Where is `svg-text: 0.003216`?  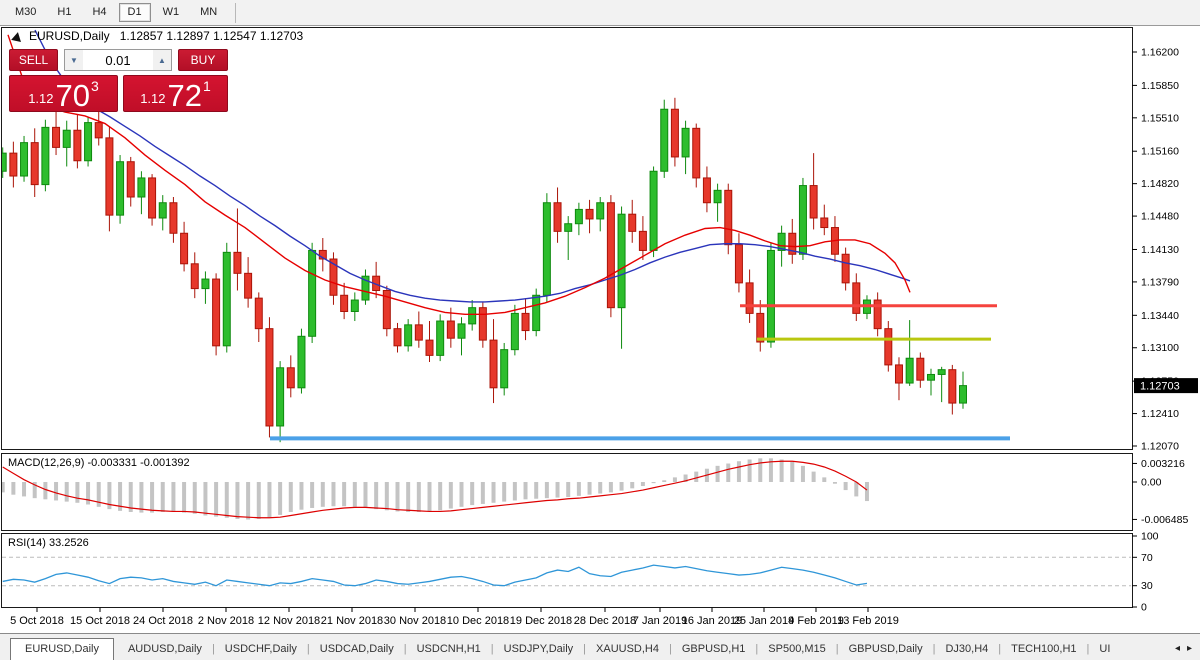
svg-text: 0.003216 is located at coordinates (1163, 464).